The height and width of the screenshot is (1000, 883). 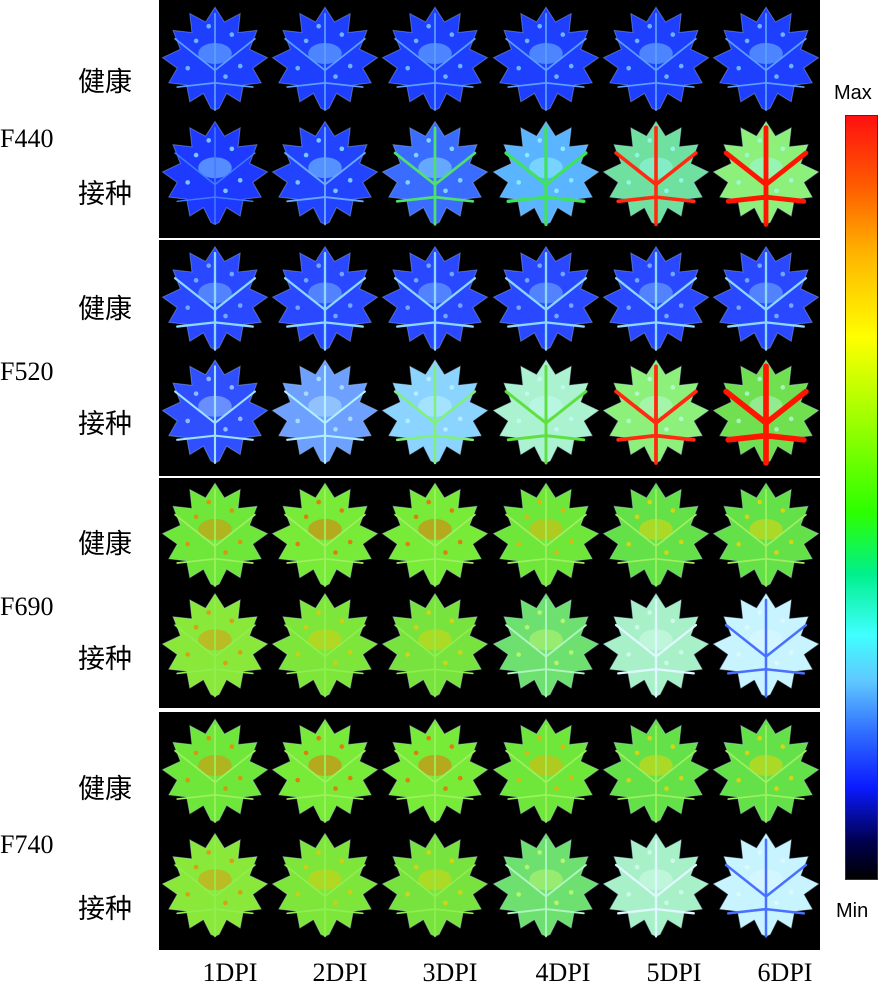 I want to click on column-label-6dpi: 6DPI, so click(x=785, y=972).